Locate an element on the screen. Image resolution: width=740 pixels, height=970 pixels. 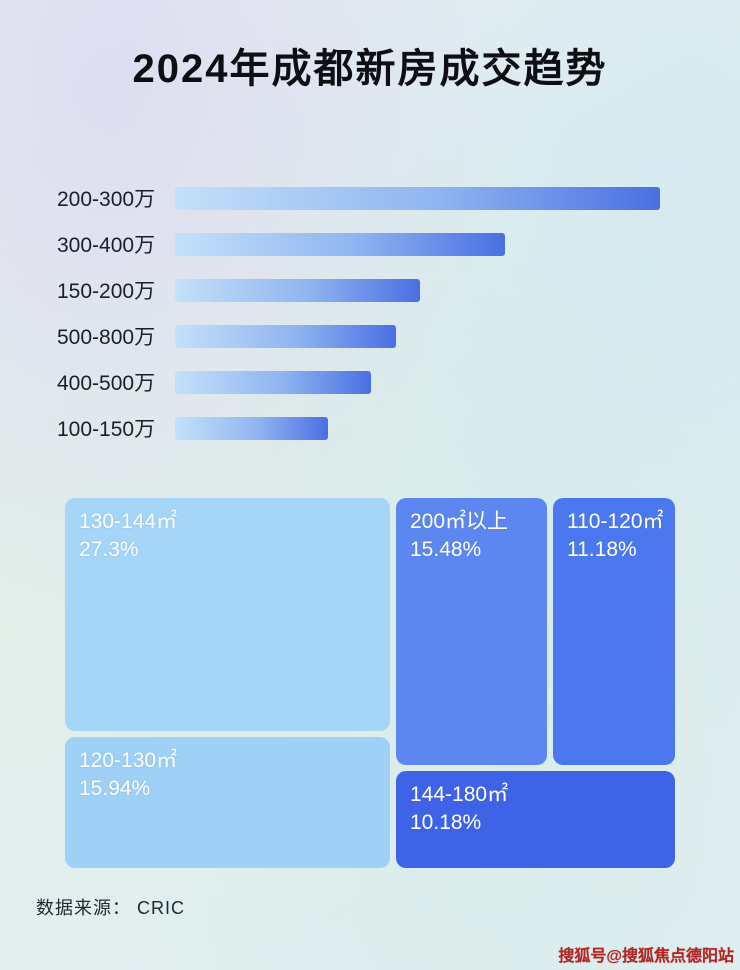
bar-category-label: 200-300万 is located at coordinates (106, 199).